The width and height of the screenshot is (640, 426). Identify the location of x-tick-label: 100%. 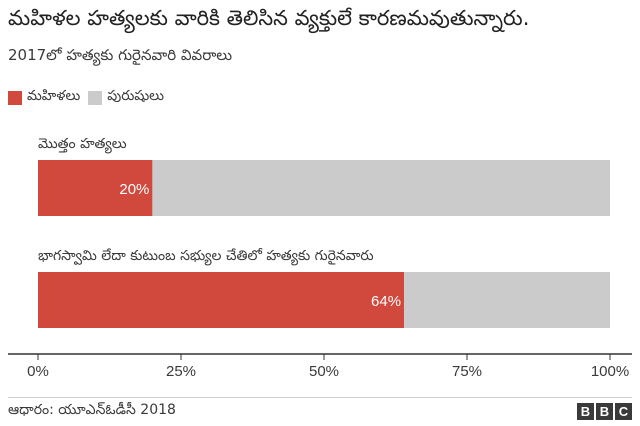
(610, 371).